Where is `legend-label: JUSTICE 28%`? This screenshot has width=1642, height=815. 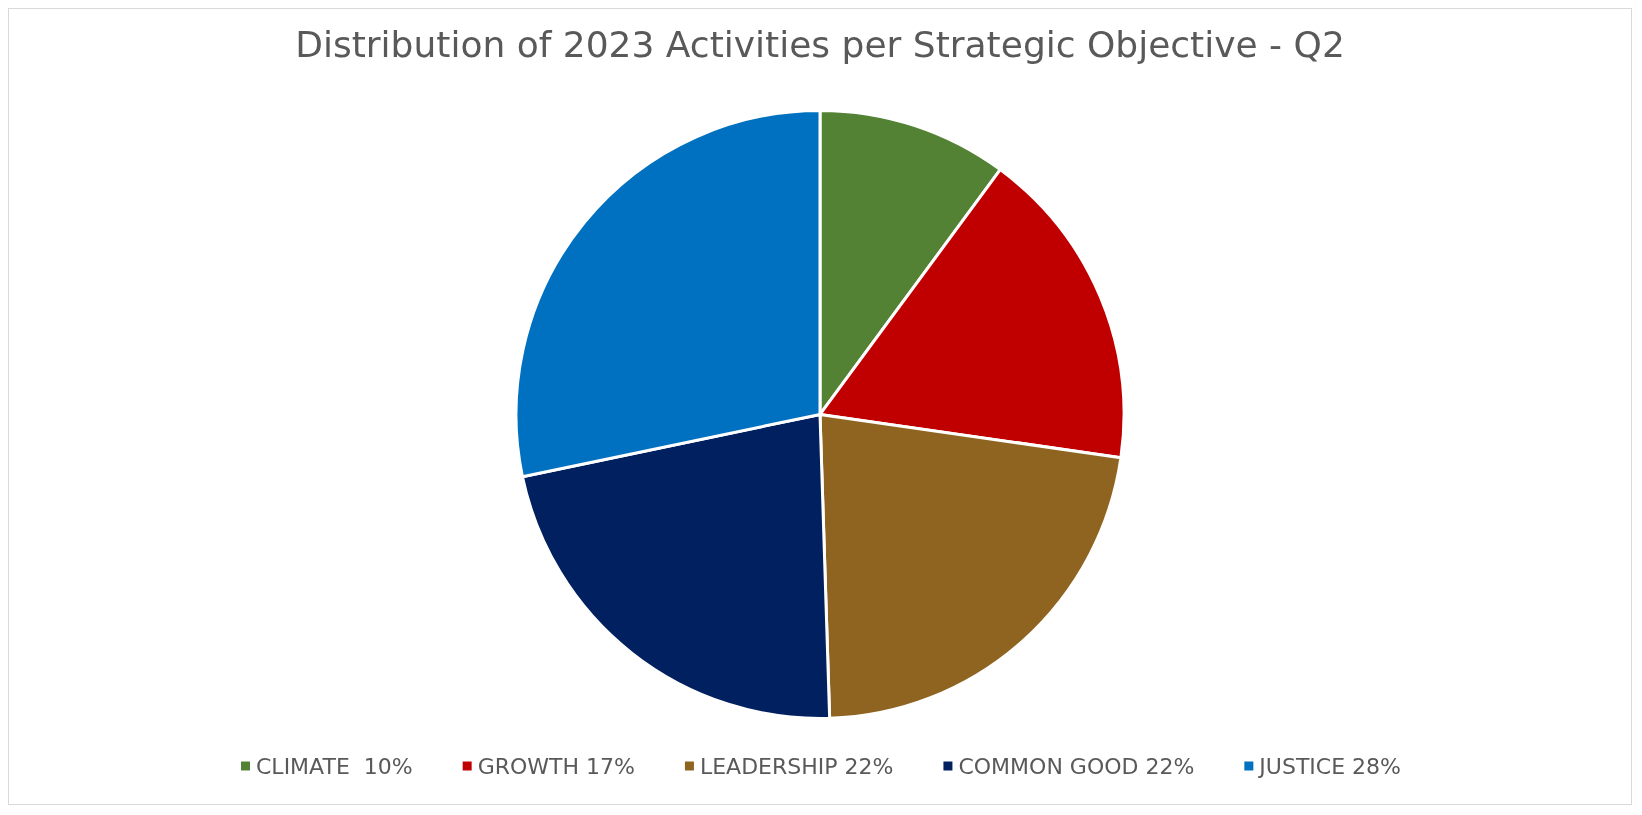
legend-label: JUSTICE 28% is located at coordinates (1329, 766).